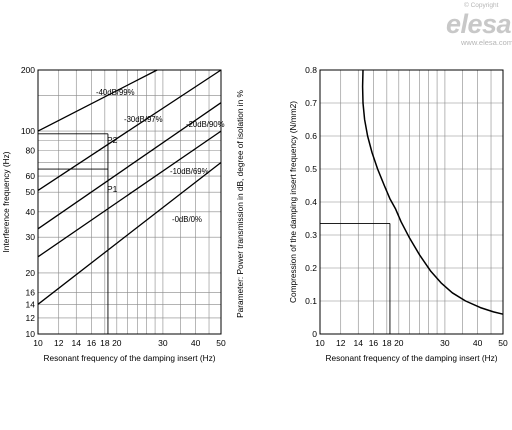 The width and height of the screenshot is (512, 430). I want to click on y-tick-label-0-8: 0.8, so click(311, 70).